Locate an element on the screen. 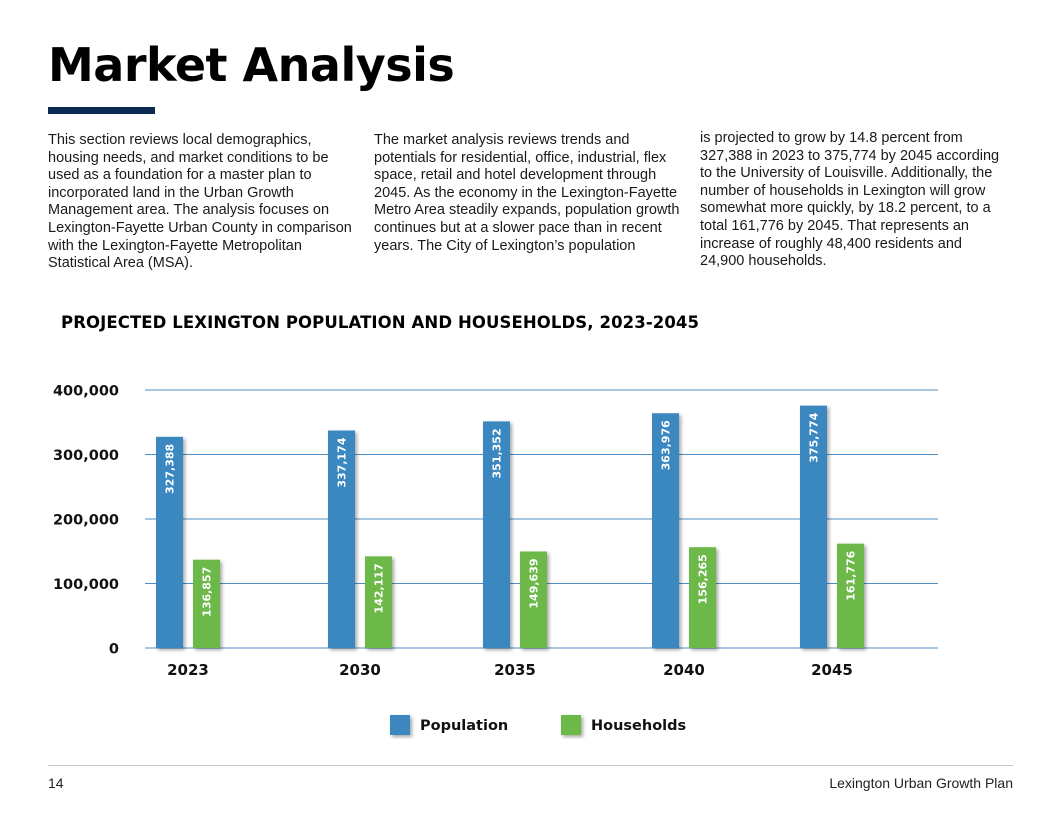 The height and width of the screenshot is (816, 1056). y-tick-label: 100,000 is located at coordinates (86, 585).